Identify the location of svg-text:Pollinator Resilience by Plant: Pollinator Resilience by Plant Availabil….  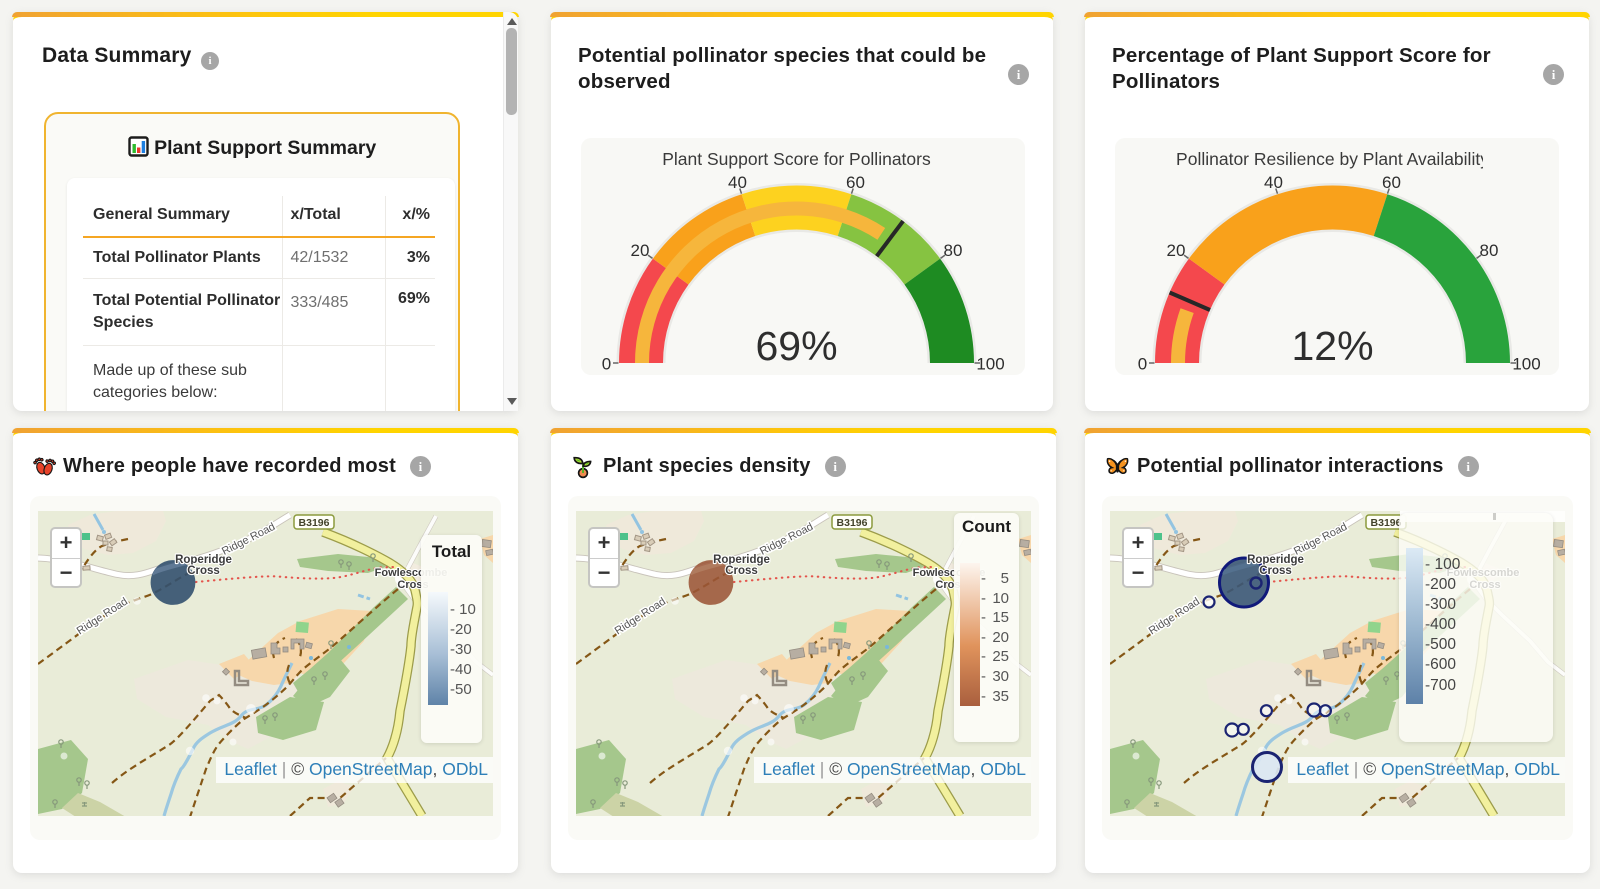
(1332, 159).